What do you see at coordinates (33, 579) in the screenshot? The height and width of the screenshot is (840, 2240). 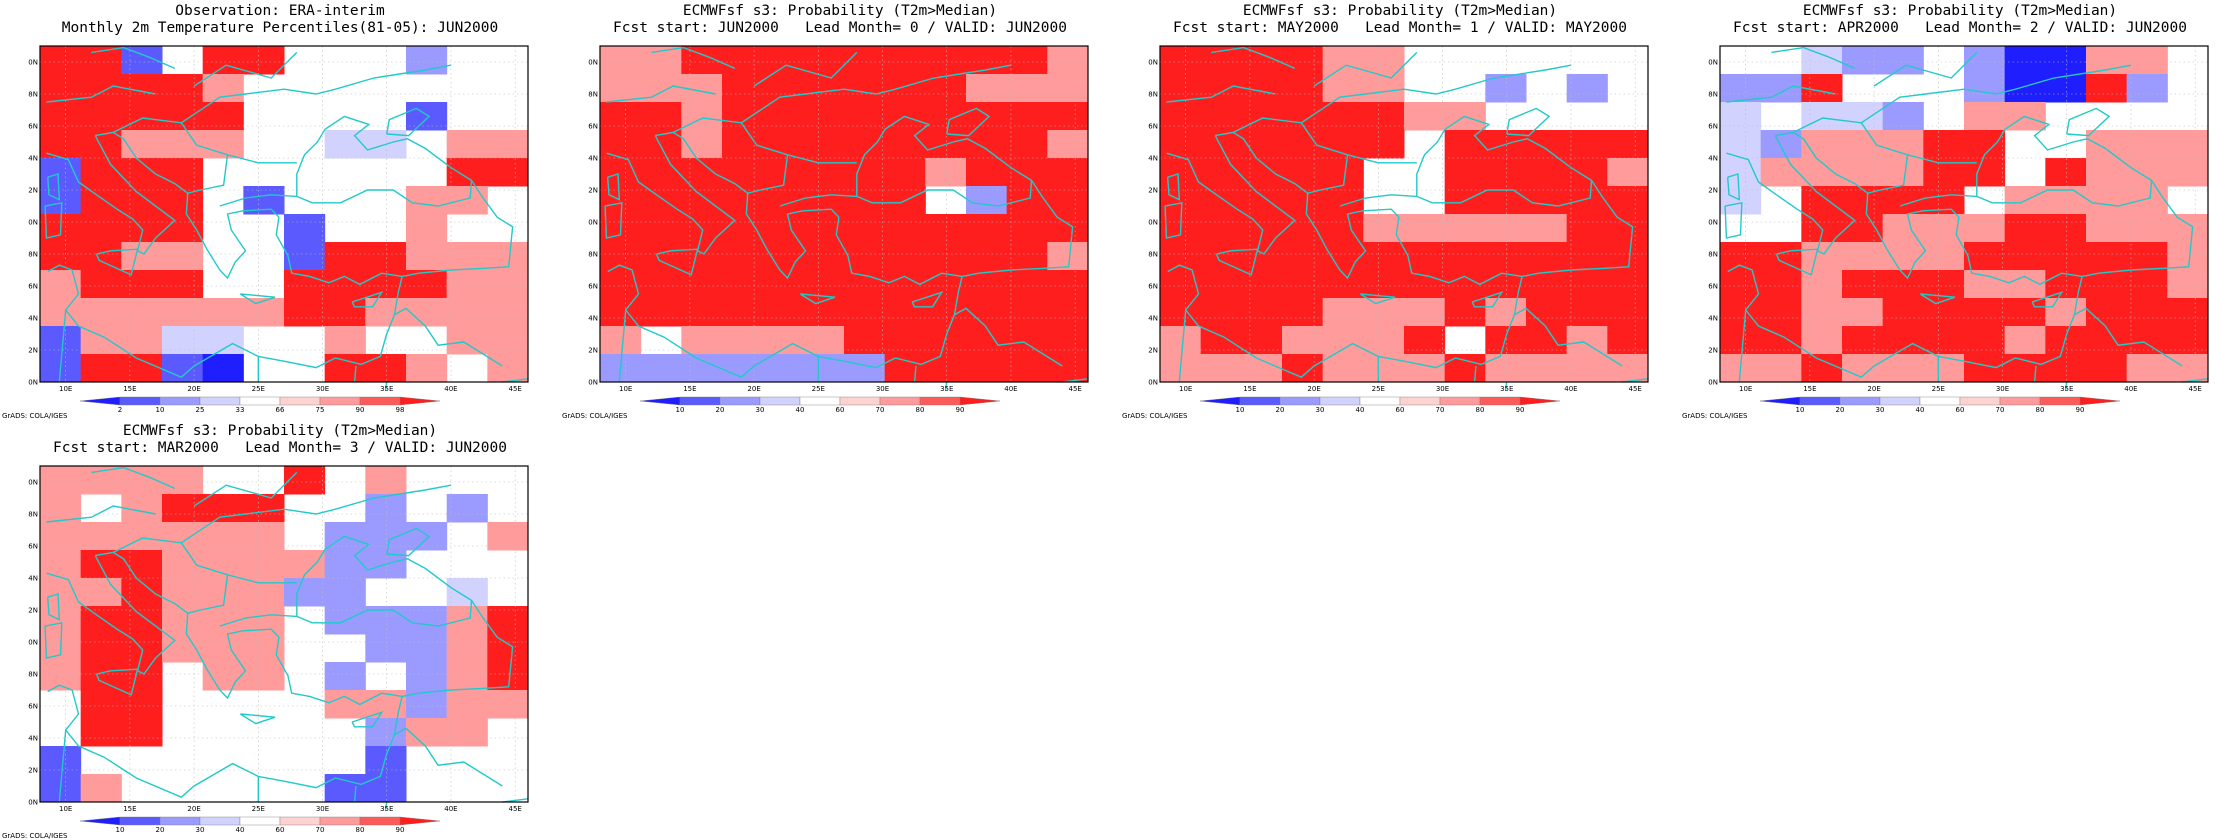 I see `lat-tick-label: 44N` at bounding box center [33, 579].